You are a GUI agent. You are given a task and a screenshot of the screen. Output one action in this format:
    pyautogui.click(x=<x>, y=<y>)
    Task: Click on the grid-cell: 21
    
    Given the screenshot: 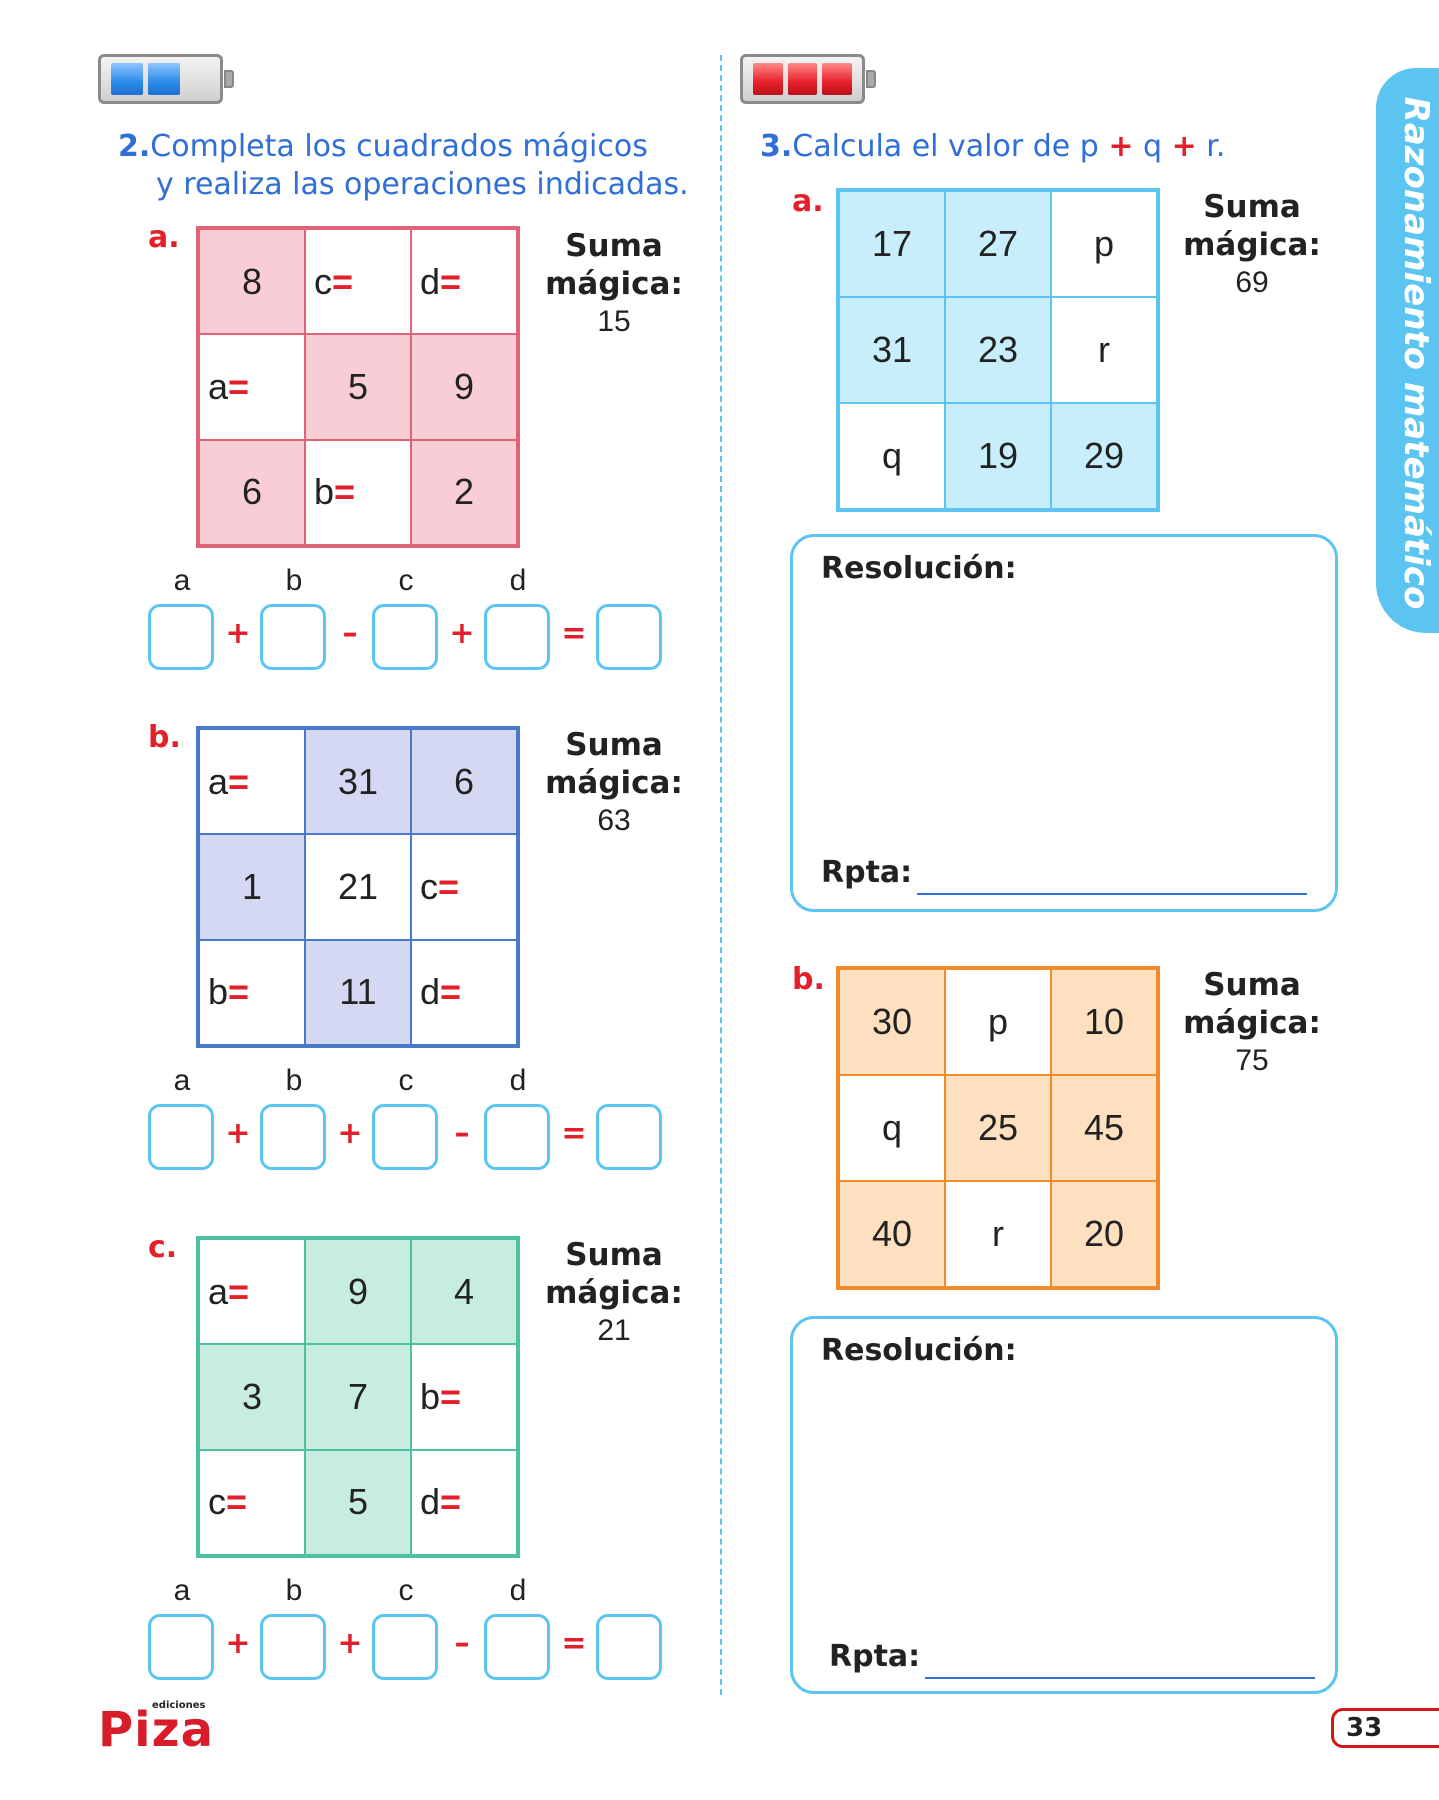 What is the action you would take?
    pyautogui.click(x=358, y=887)
    